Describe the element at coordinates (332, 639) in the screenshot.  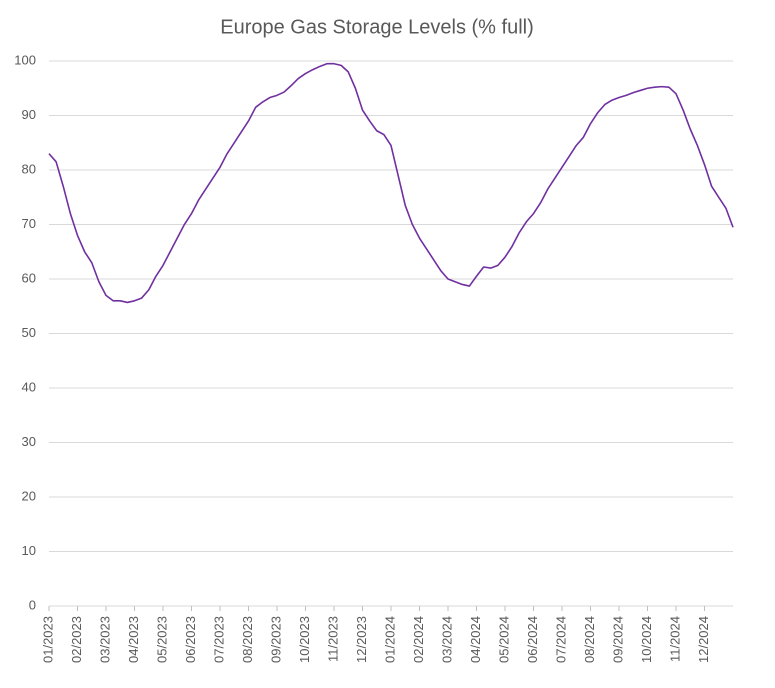
I see `x-tick-label: 11/2023` at that location.